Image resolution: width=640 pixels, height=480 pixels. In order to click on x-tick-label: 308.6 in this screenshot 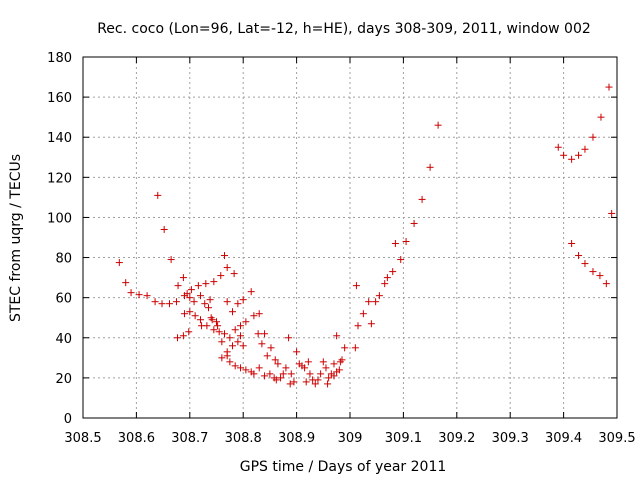, I will do `click(136, 438)`.